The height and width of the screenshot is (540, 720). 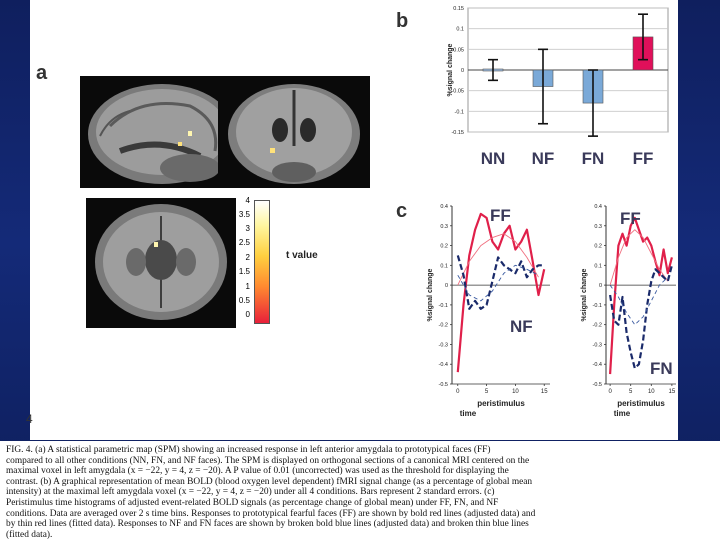 What do you see at coordinates (247, 228) in the screenshot?
I see `colorbar-tick: 3` at bounding box center [247, 228].